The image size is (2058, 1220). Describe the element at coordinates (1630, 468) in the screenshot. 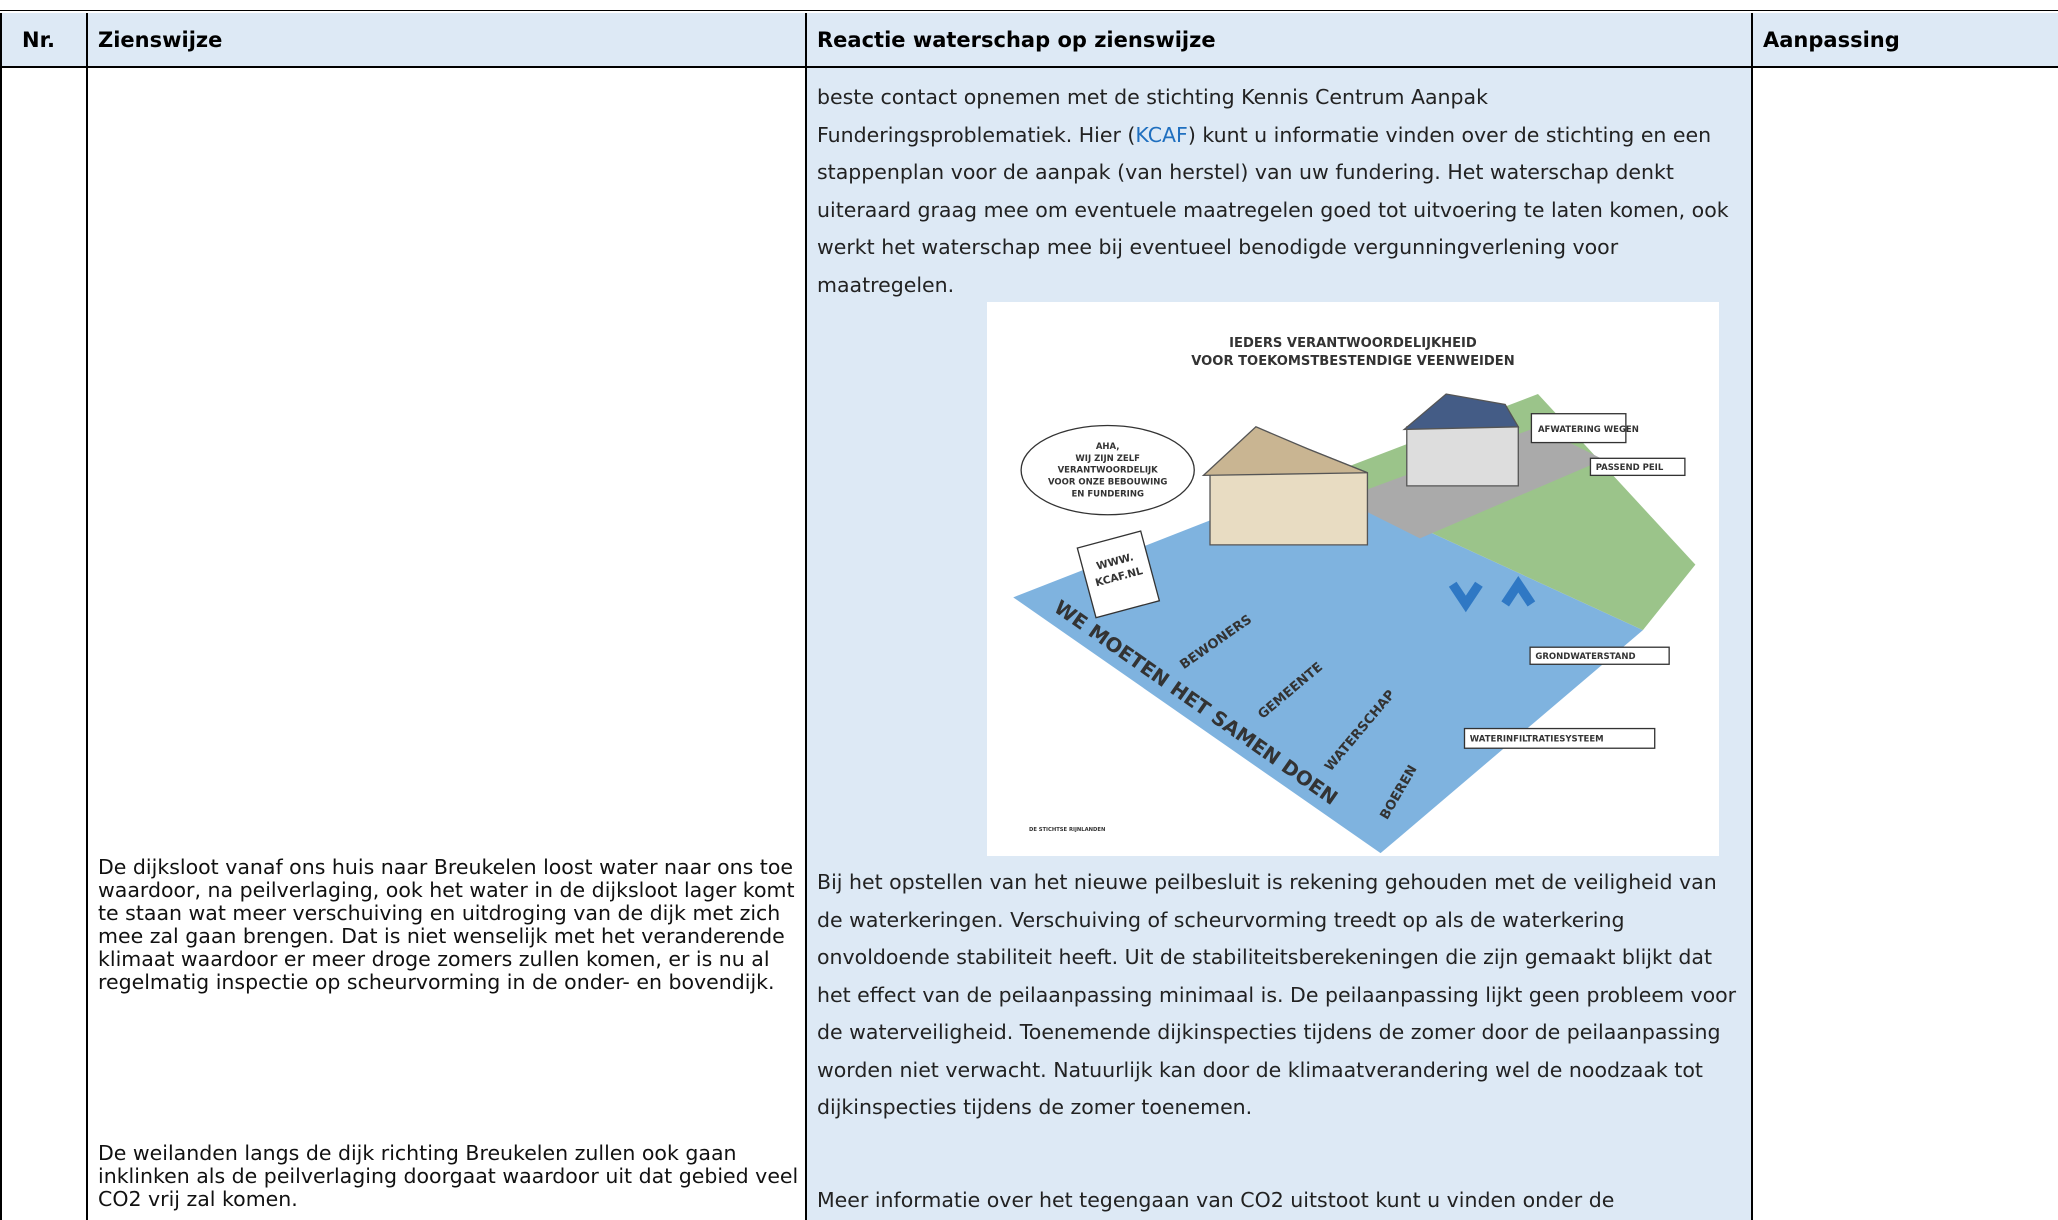

I see `callout-text: PASSEND PEIL` at that location.